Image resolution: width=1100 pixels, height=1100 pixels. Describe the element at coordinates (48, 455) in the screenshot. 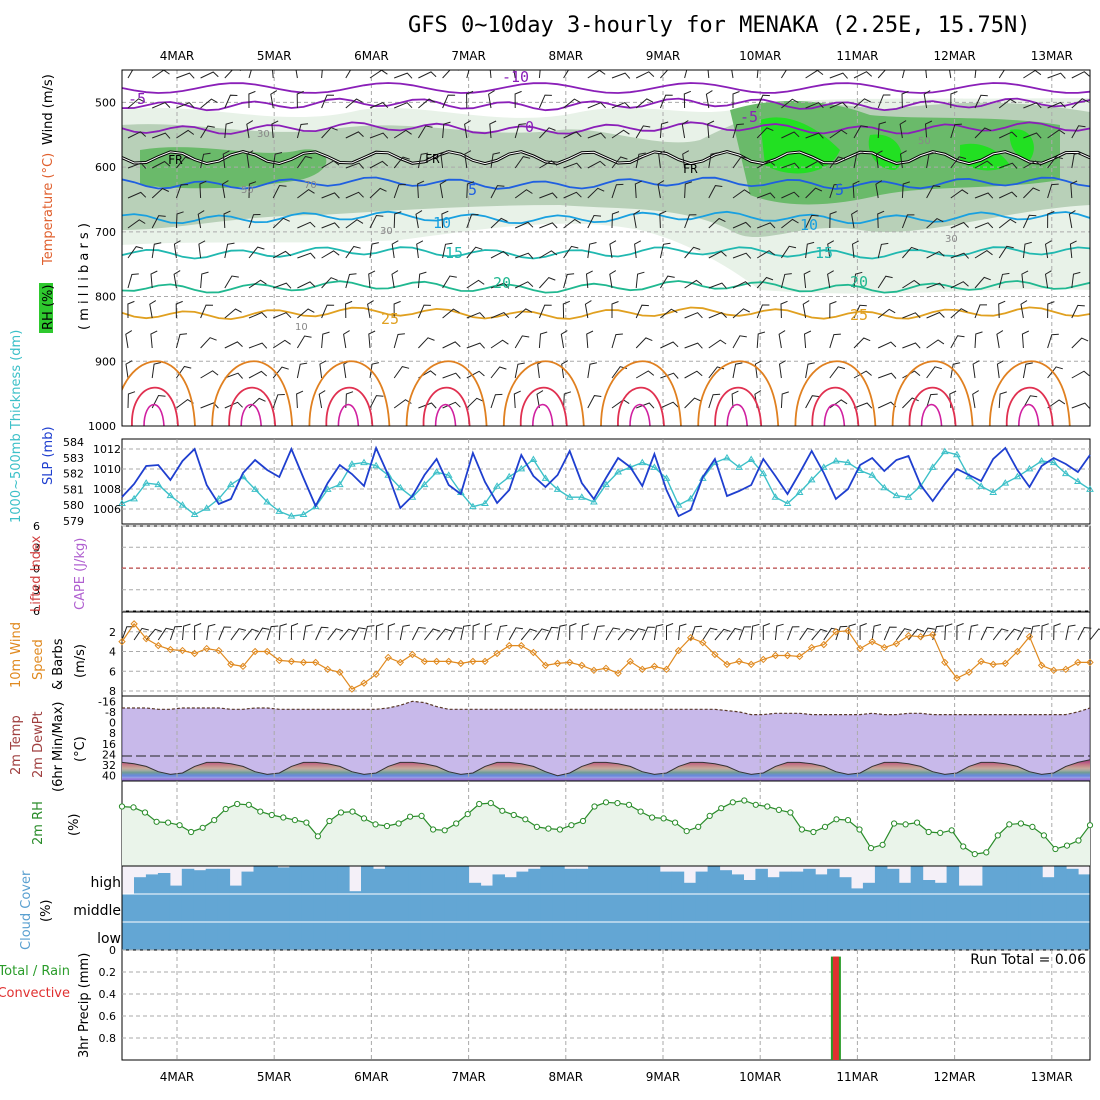

I see `slp-label: SLP (mb)` at that location.